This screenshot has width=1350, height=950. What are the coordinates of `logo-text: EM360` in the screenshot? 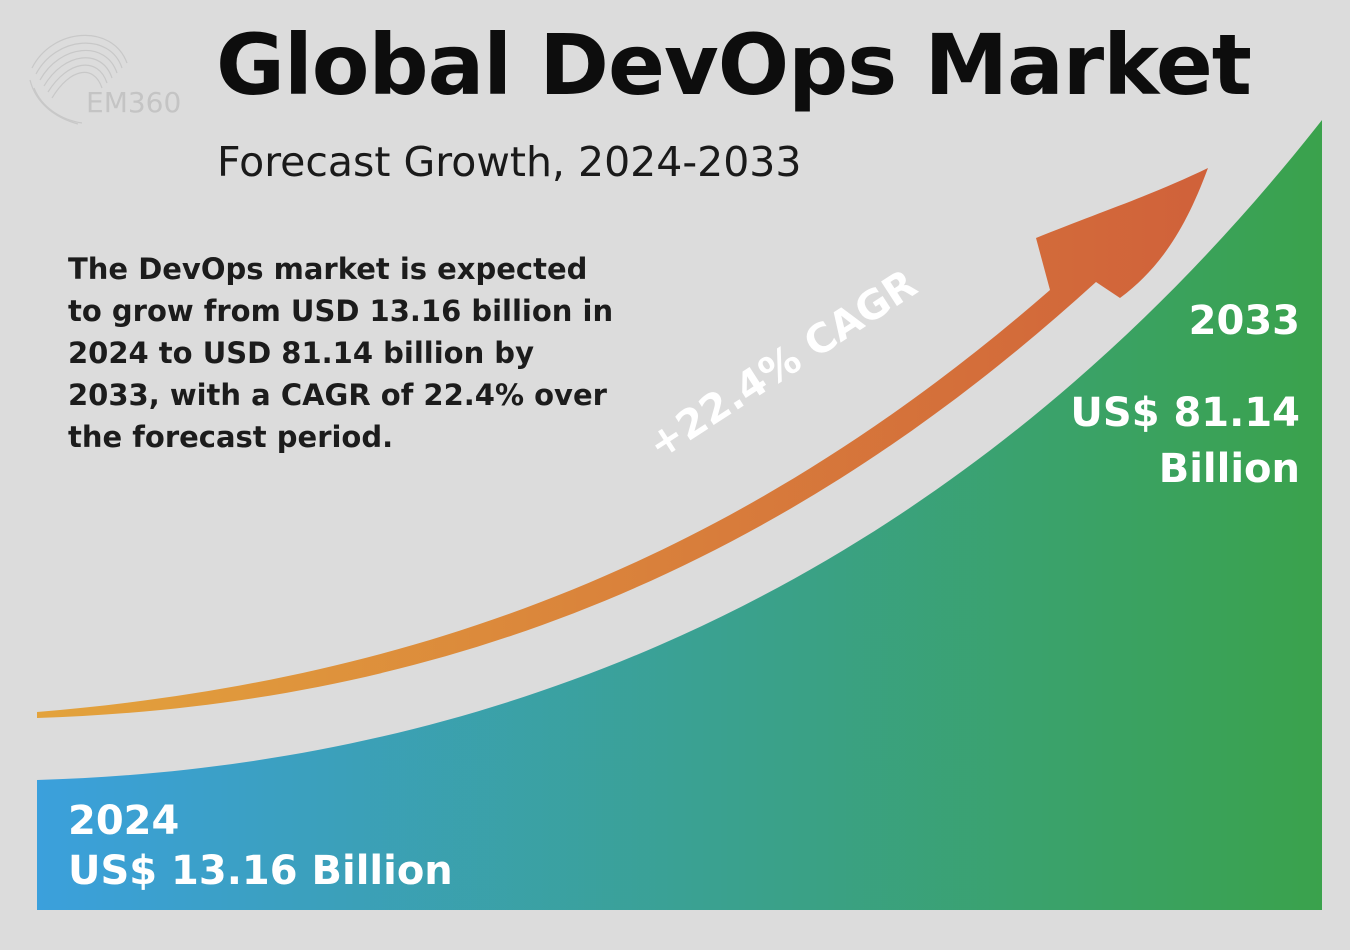 It's located at (134, 102).